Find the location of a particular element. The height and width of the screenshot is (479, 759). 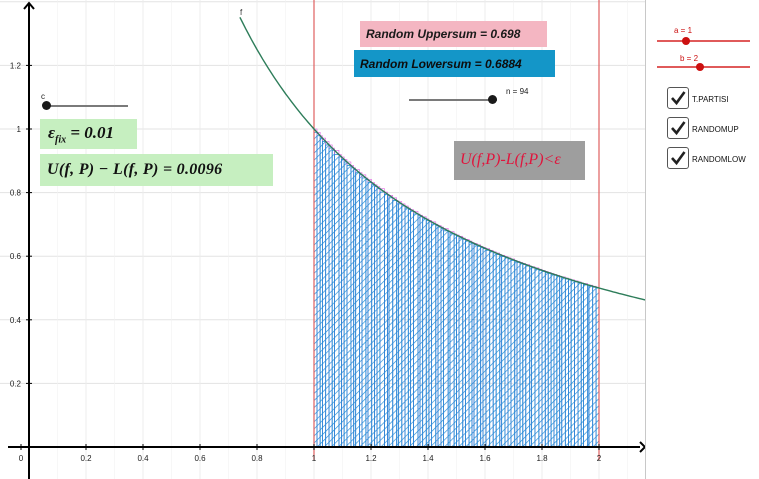

random-lowersum-text: Random Lowersum = 0.6884 is located at coordinates (454, 63).